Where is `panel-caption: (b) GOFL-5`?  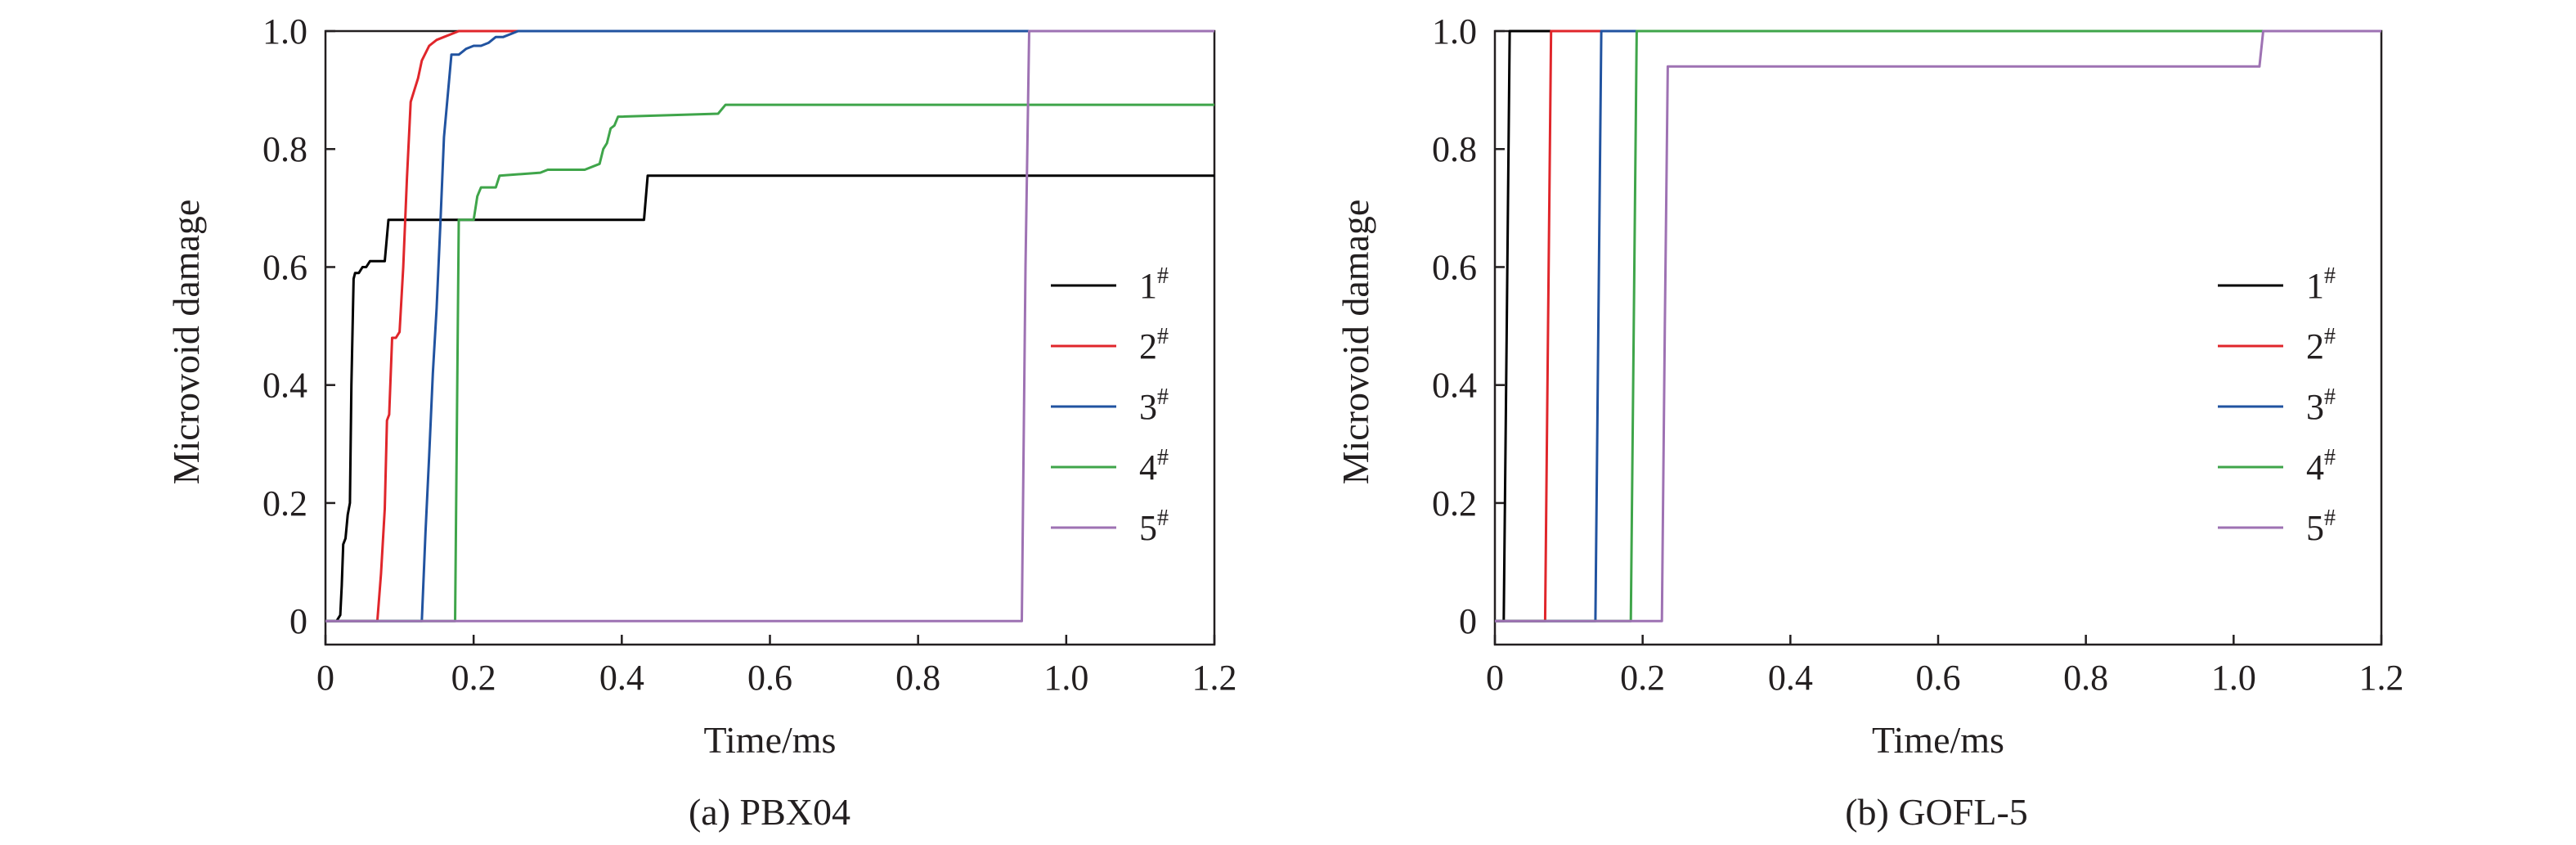
panel-caption: (b) GOFL-5 is located at coordinates (1937, 812).